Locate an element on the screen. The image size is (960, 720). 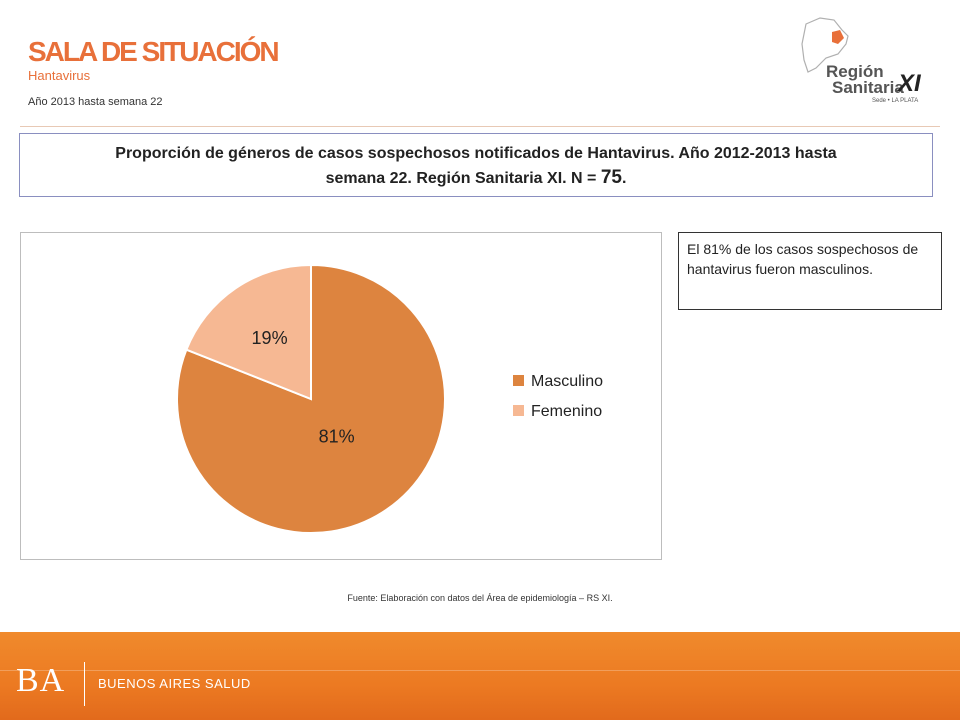
legend-label-masculino: Masculino is located at coordinates (567, 381).